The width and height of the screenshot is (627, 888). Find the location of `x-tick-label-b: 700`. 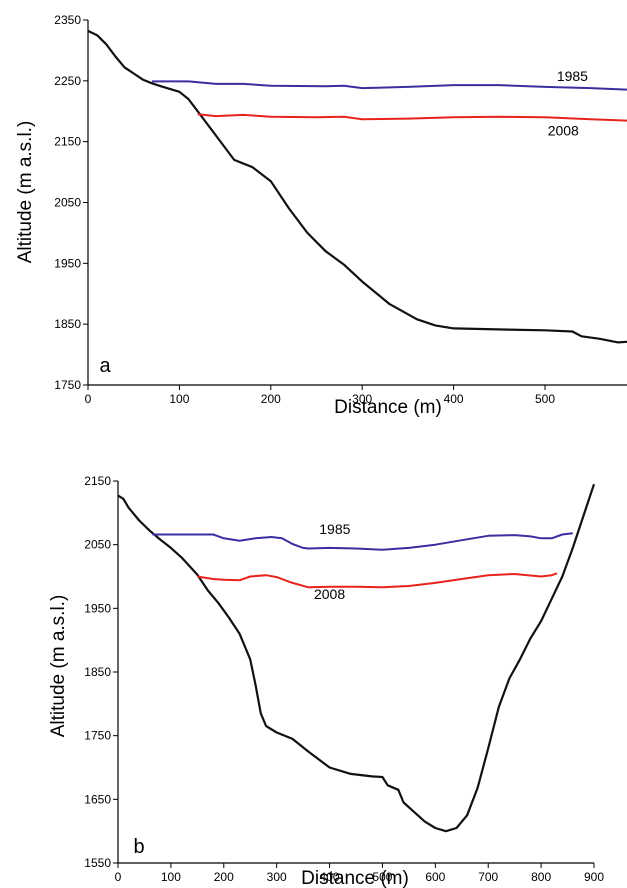

x-tick-label-b: 700 is located at coordinates (488, 877).